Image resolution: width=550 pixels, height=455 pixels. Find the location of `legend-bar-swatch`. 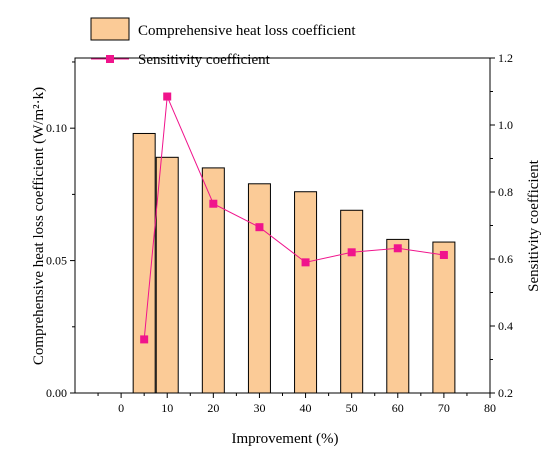

legend-bar-swatch is located at coordinates (110, 29).